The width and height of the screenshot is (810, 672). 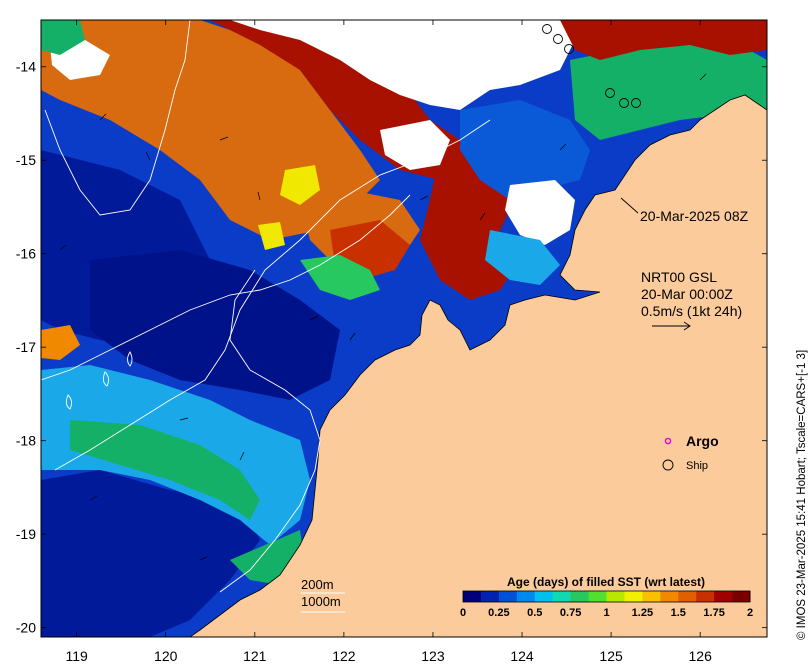 What do you see at coordinates (642, 613) in the screenshot?
I see `colorbar-tick-label: 1.25` at bounding box center [642, 613].